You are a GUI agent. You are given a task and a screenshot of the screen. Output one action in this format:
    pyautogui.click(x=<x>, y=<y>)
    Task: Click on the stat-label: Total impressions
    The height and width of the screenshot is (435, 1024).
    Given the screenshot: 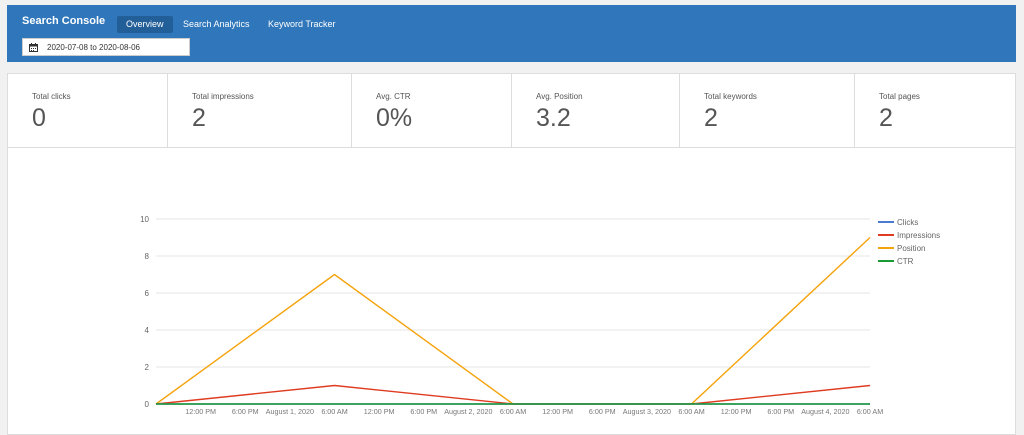 What is the action you would take?
    pyautogui.click(x=223, y=96)
    